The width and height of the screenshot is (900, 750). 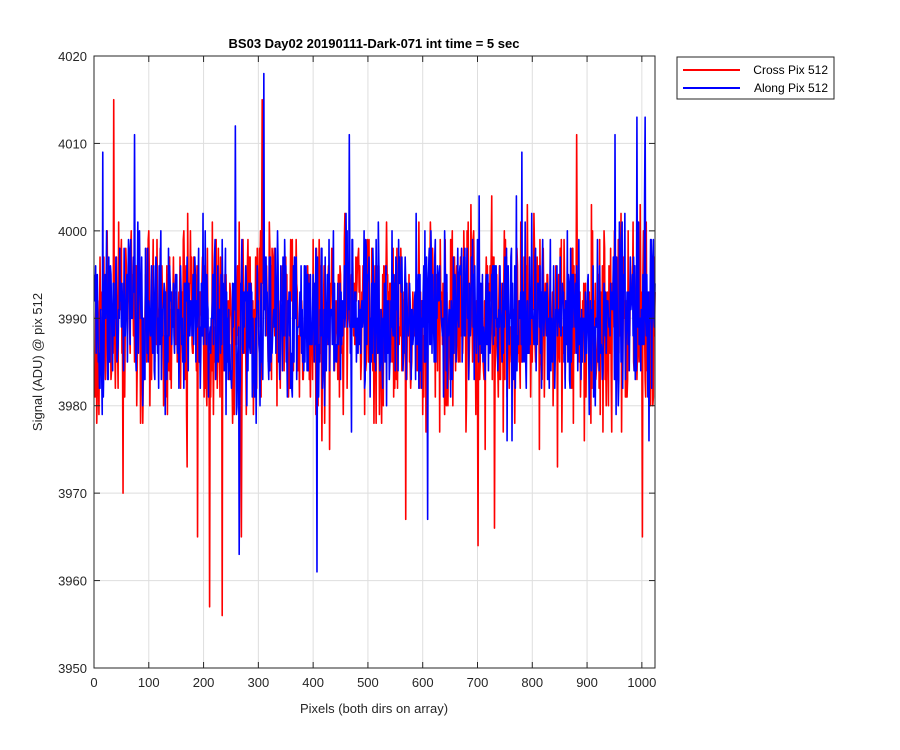 What do you see at coordinates (532, 682) in the screenshot?
I see `x-tick-label: 800` at bounding box center [532, 682].